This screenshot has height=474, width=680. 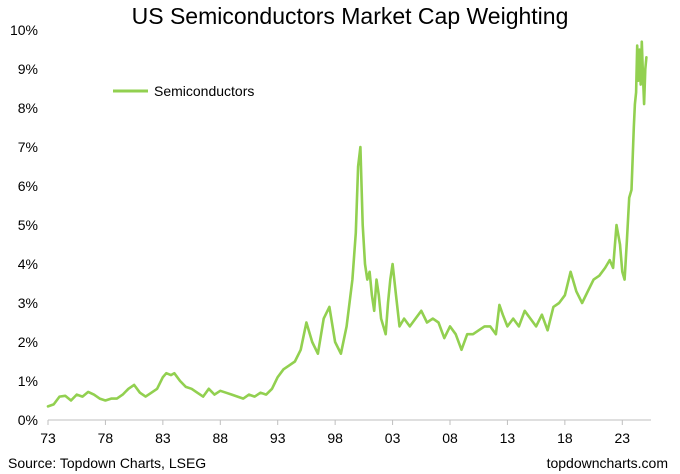 What do you see at coordinates (28, 147) in the screenshot?
I see `y-tick-label: 7%` at bounding box center [28, 147].